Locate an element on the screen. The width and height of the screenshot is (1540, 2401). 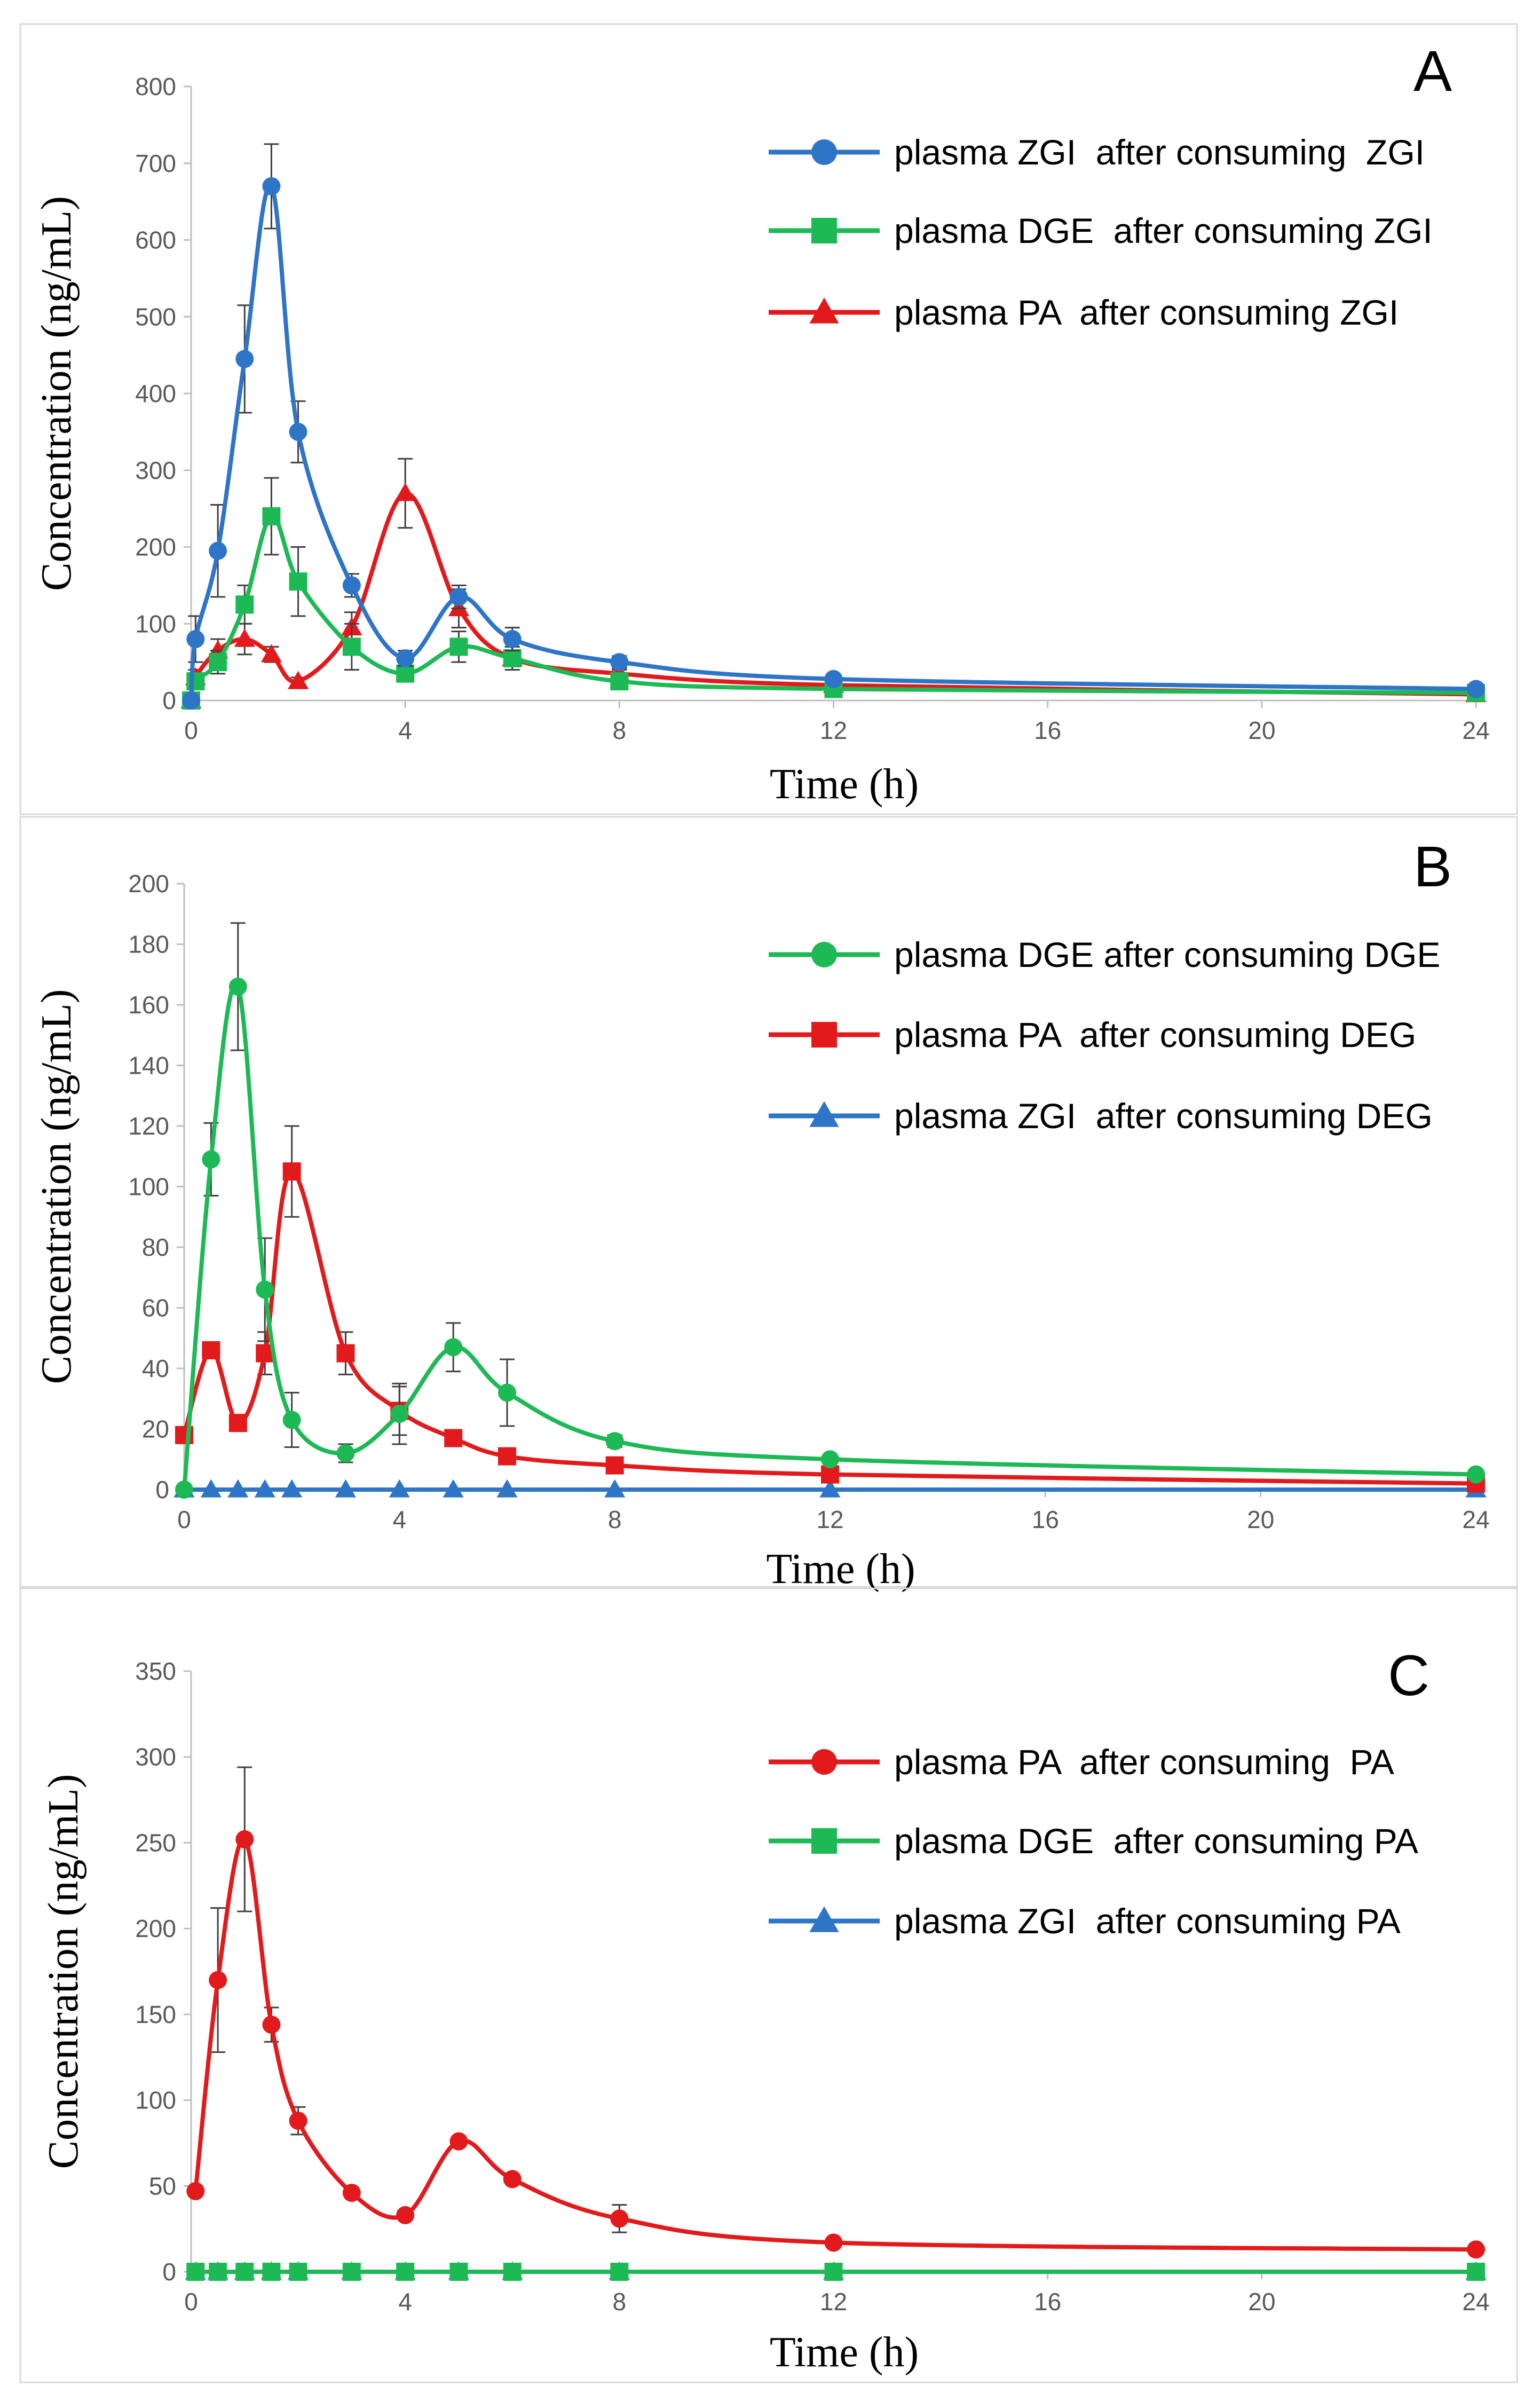
panel-label: A is located at coordinates (1432, 70).